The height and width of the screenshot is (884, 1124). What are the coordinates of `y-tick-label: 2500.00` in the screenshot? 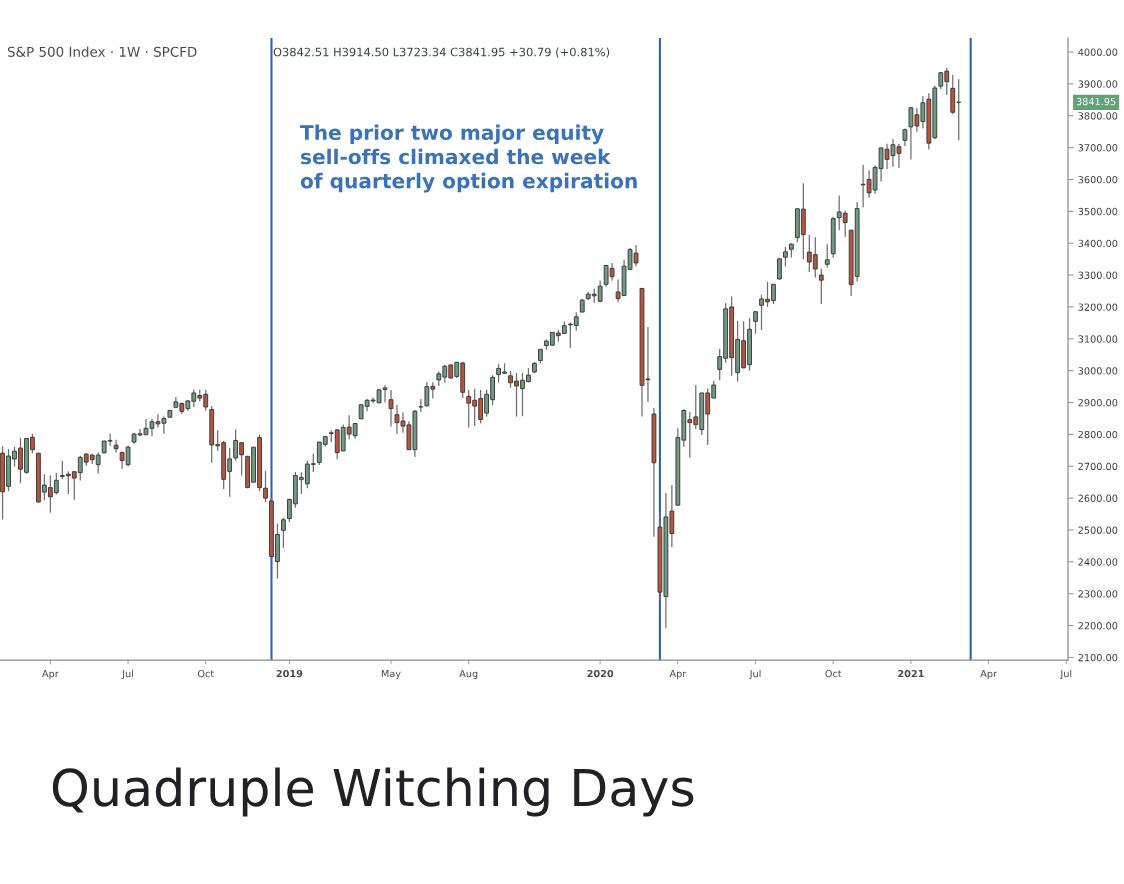 It's located at (1098, 530).